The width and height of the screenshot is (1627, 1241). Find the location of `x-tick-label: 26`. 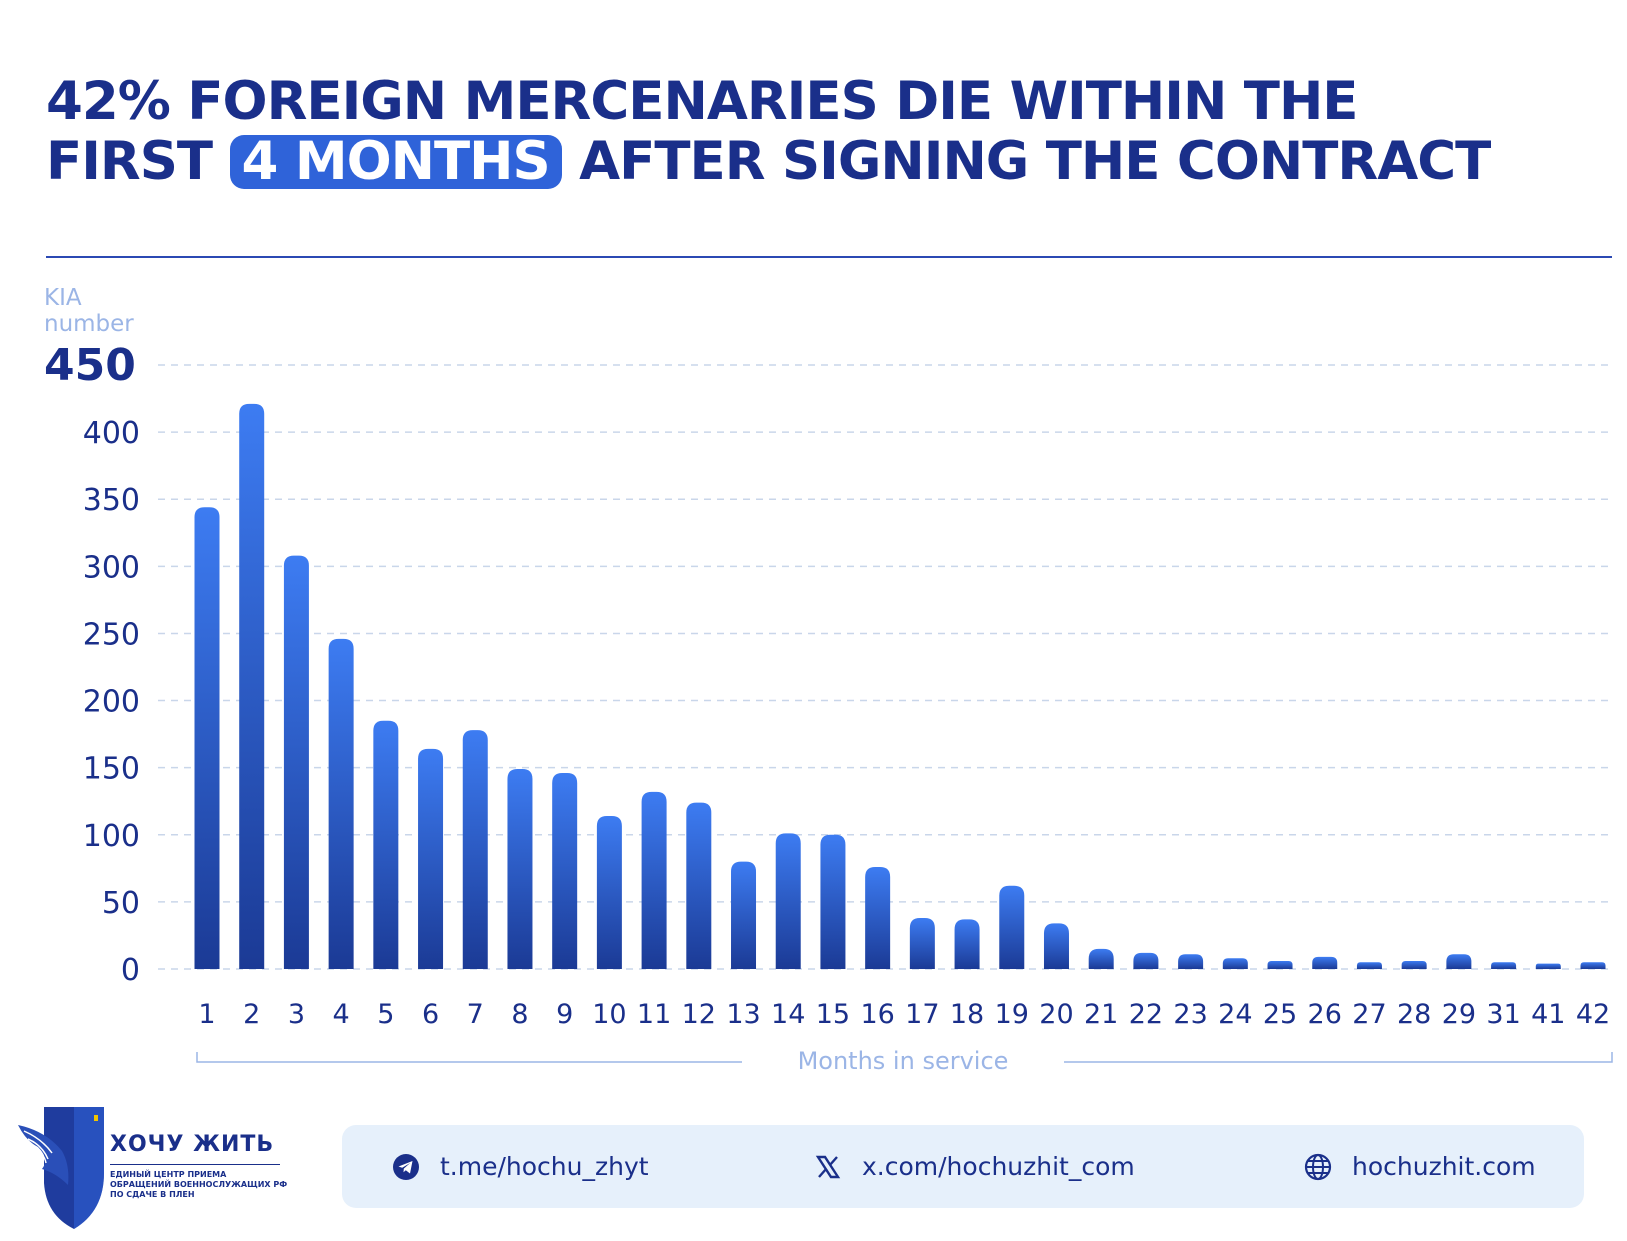

x-tick-label: 26 is located at coordinates (1325, 1014).